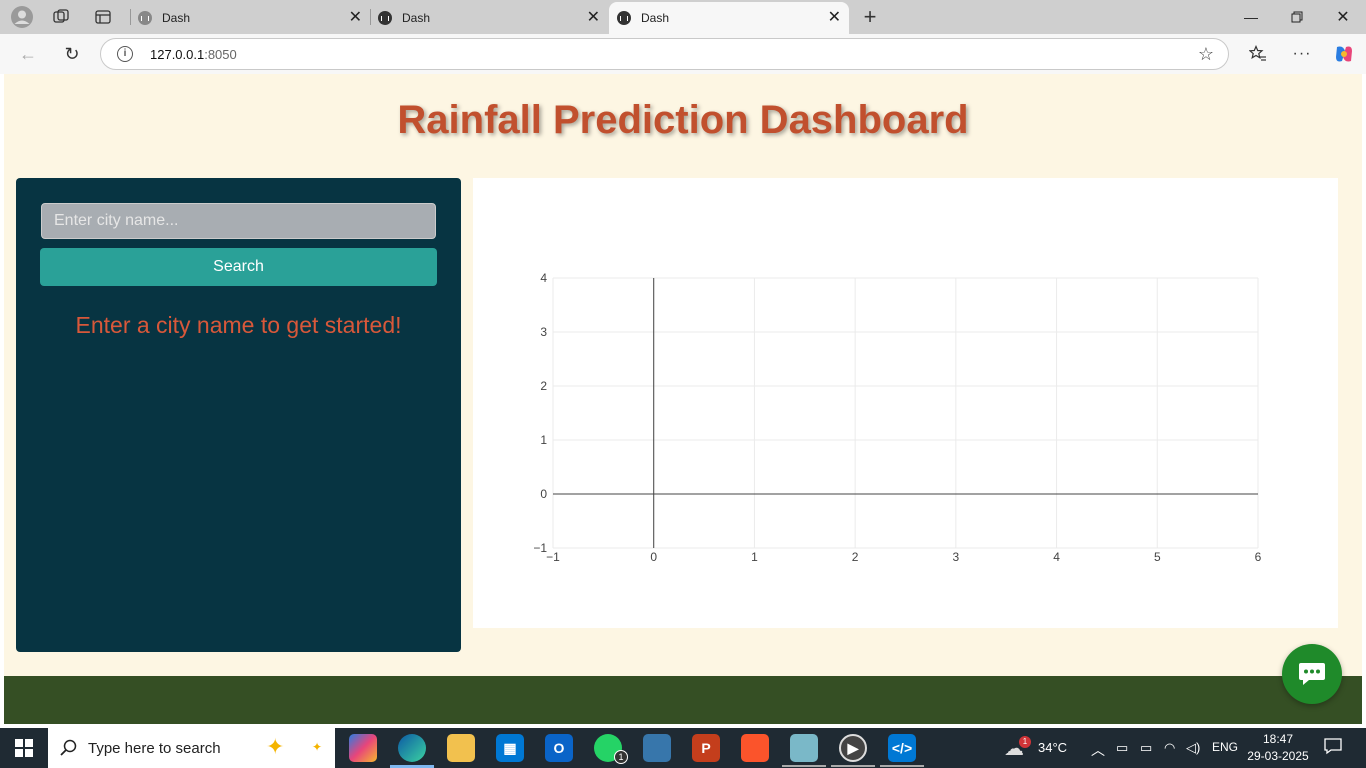  Describe the element at coordinates (22, 17) in the screenshot. I see `profile-icon` at that location.